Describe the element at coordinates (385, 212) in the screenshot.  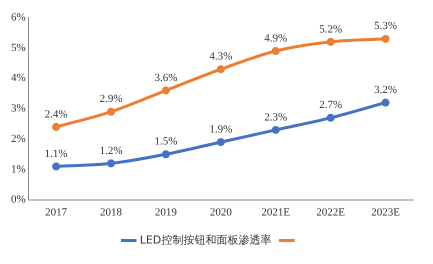
I see `x-tick-label: 2023E` at that location.